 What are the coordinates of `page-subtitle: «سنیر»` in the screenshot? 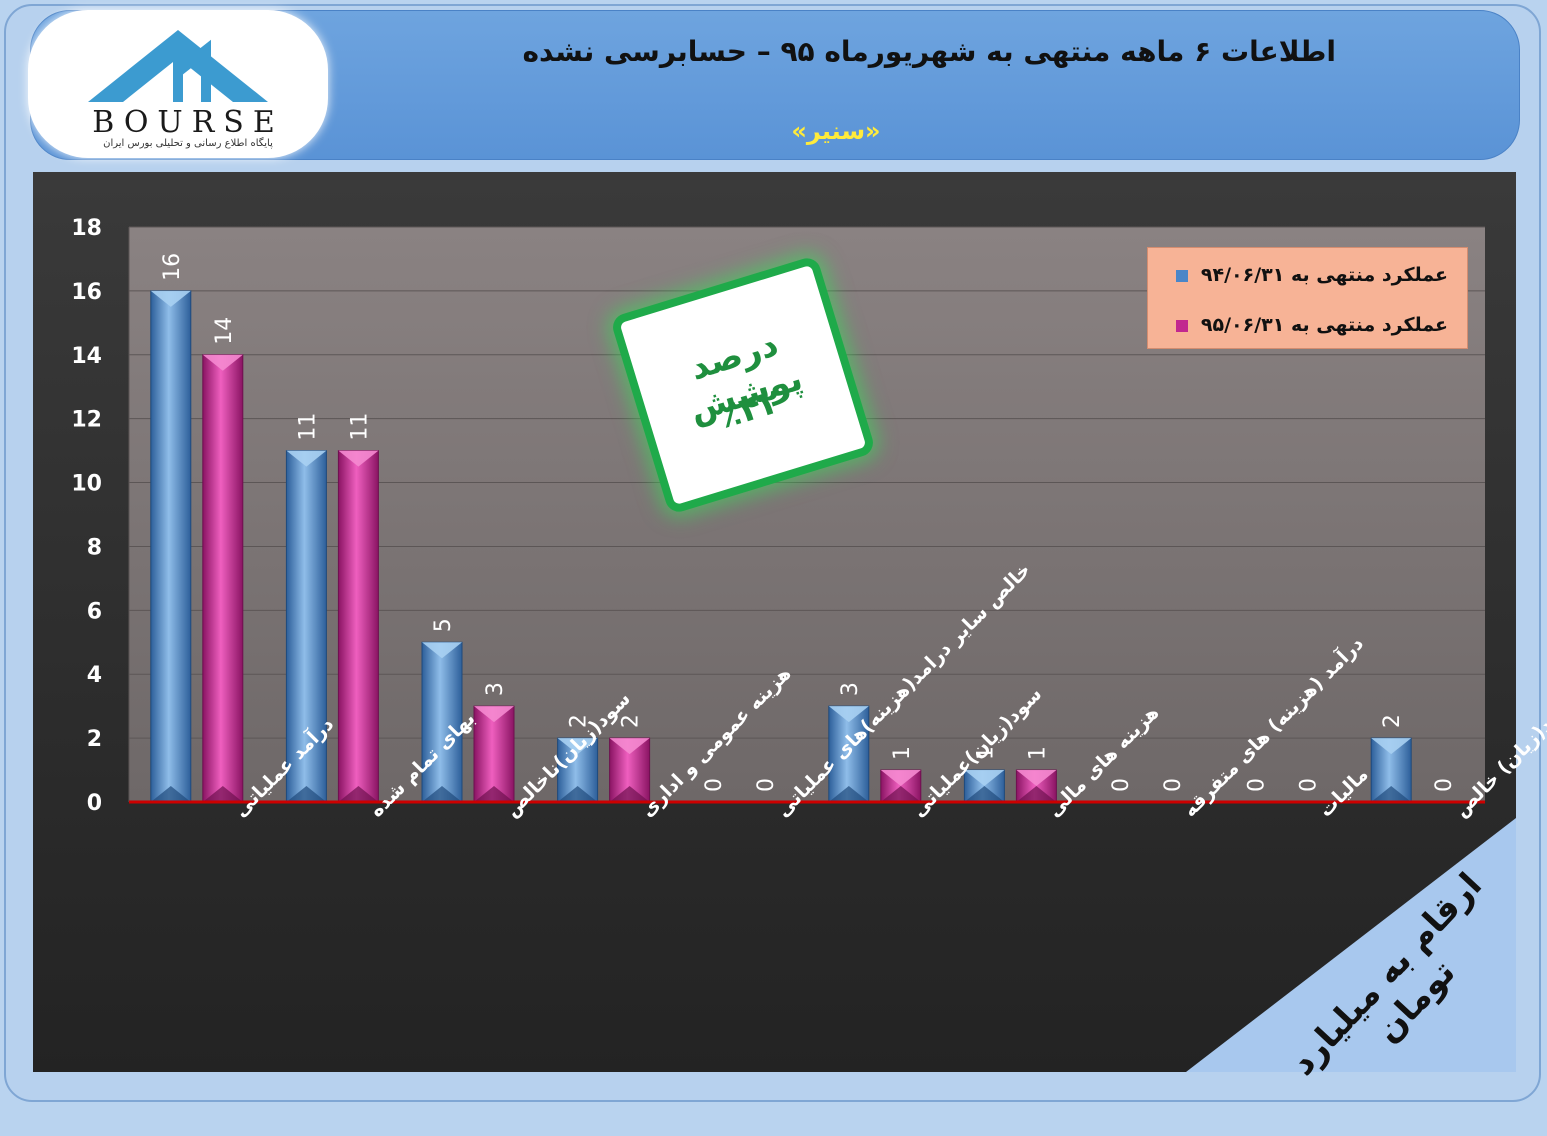 It's located at (836, 131).